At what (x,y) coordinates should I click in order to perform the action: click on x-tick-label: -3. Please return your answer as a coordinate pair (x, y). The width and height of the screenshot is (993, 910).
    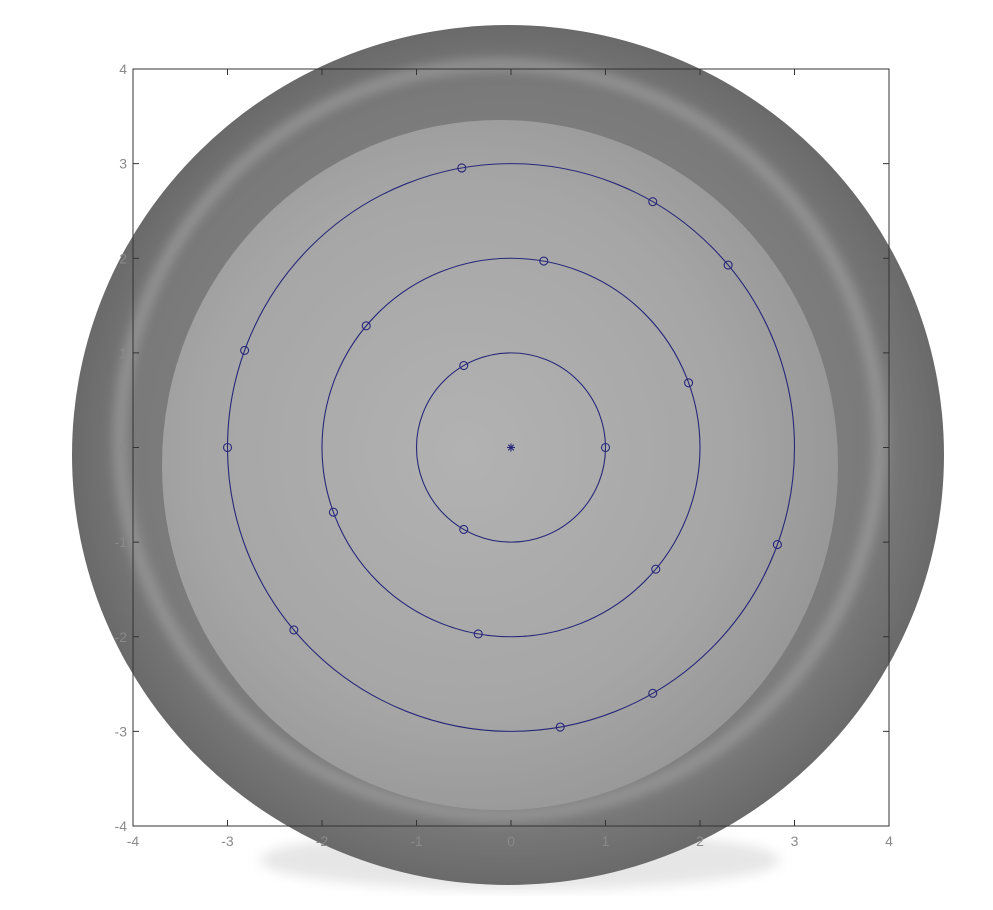
    Looking at the image, I should click on (227, 841).